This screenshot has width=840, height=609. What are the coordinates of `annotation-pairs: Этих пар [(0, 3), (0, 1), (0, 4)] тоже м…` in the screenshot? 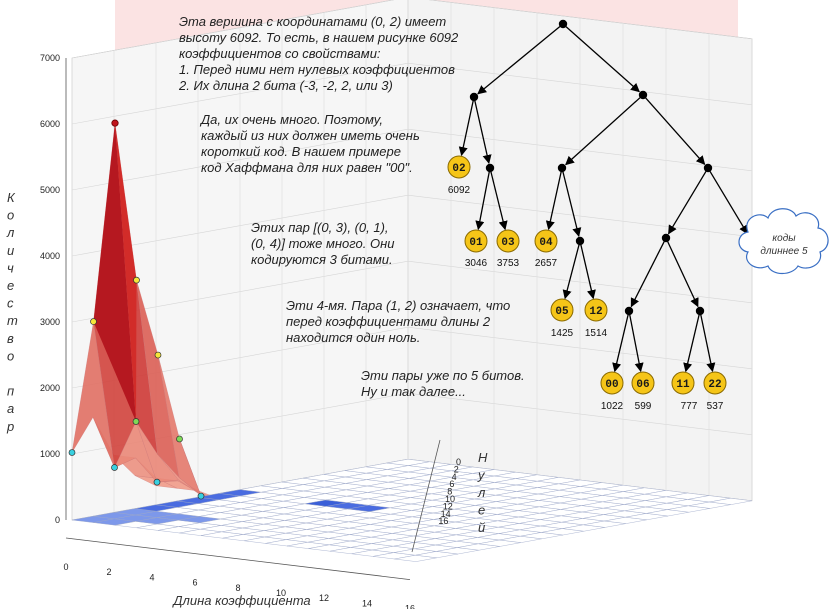 It's located at (341, 244).